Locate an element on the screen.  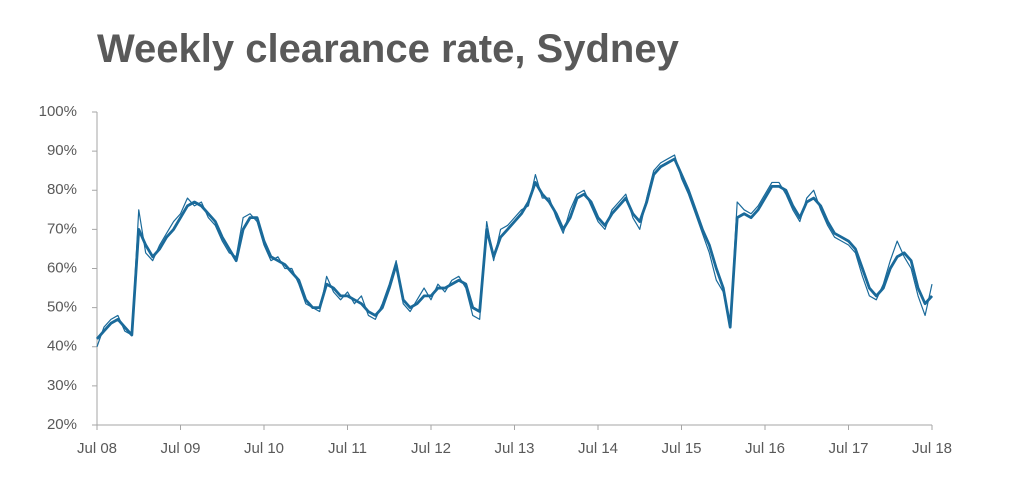
y-tick-label: 30% is located at coordinates (62, 385).